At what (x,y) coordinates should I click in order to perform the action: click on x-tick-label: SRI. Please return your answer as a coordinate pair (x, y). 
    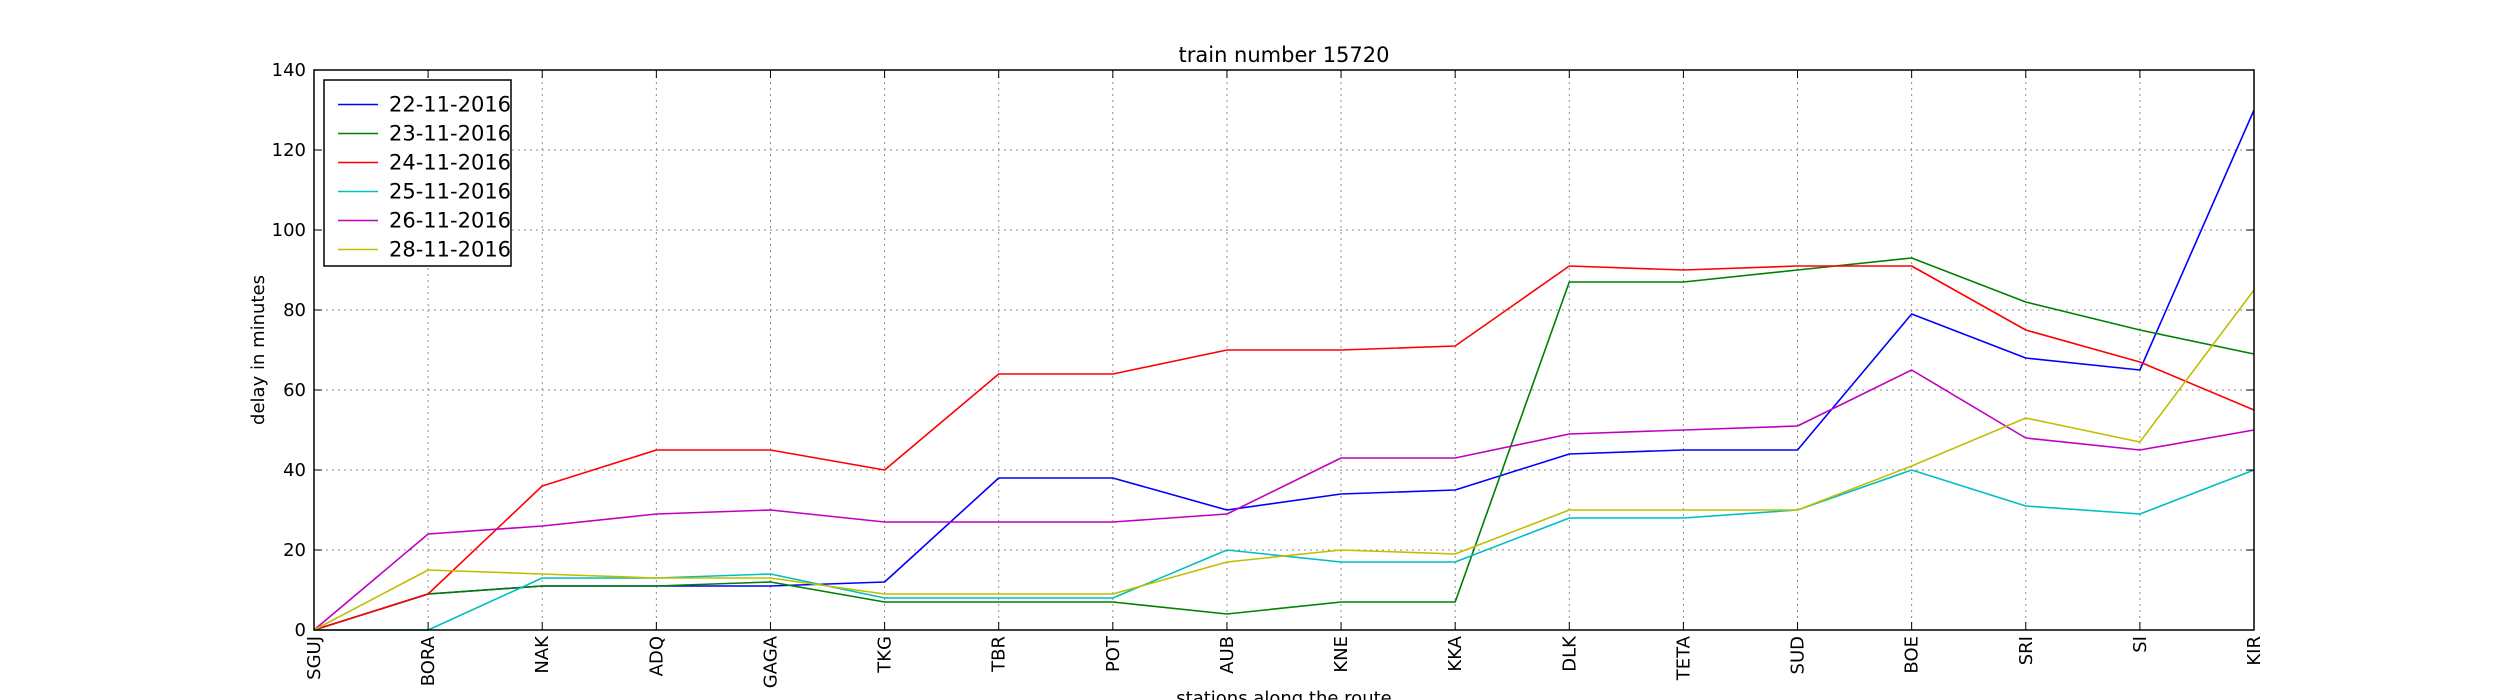
    Looking at the image, I should click on (2026, 650).